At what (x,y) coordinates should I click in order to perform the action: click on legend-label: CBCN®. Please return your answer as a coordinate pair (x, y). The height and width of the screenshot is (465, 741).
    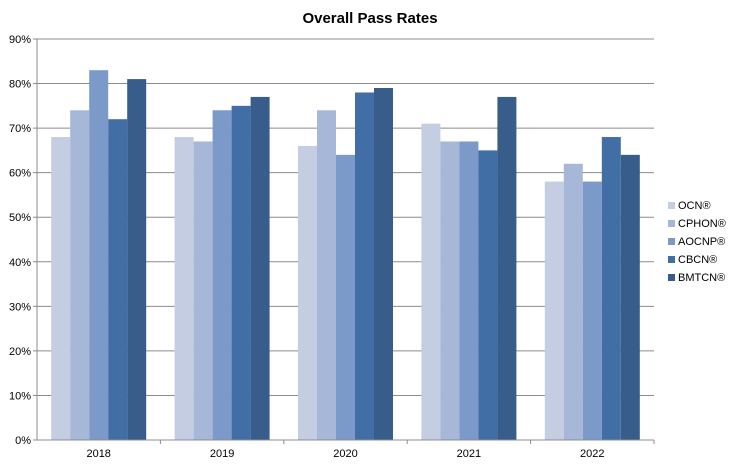
    Looking at the image, I should click on (697, 260).